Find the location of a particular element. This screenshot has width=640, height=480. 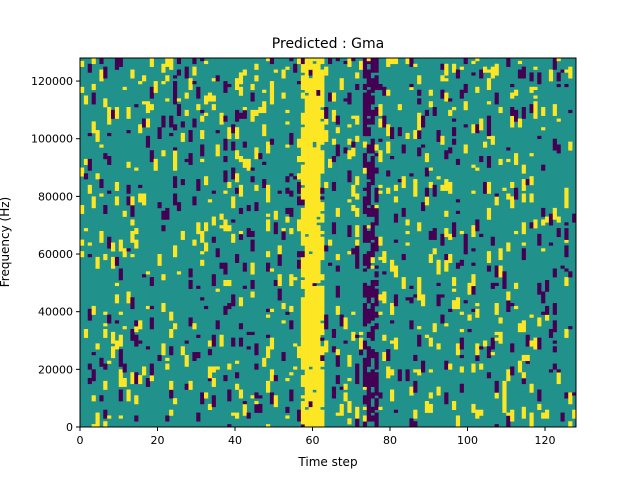

chart-title: Predicted : Gma is located at coordinates (328, 44).